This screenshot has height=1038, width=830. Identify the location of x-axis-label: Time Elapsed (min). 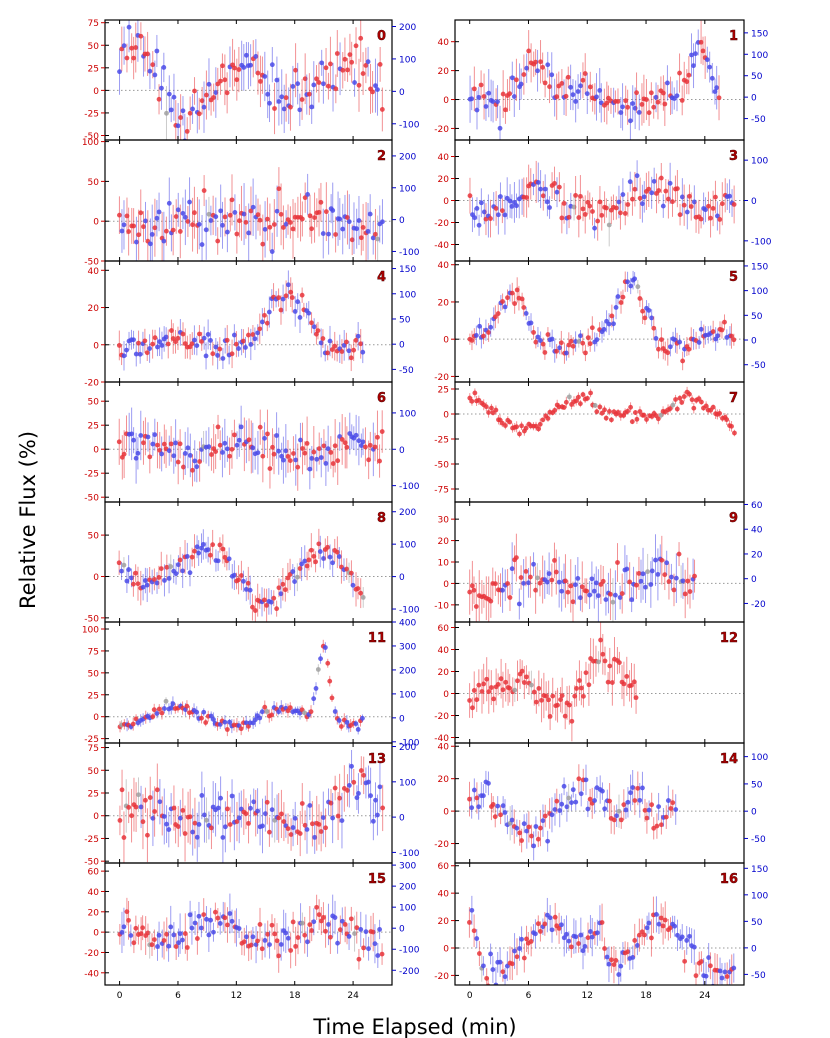
(414, 1026).